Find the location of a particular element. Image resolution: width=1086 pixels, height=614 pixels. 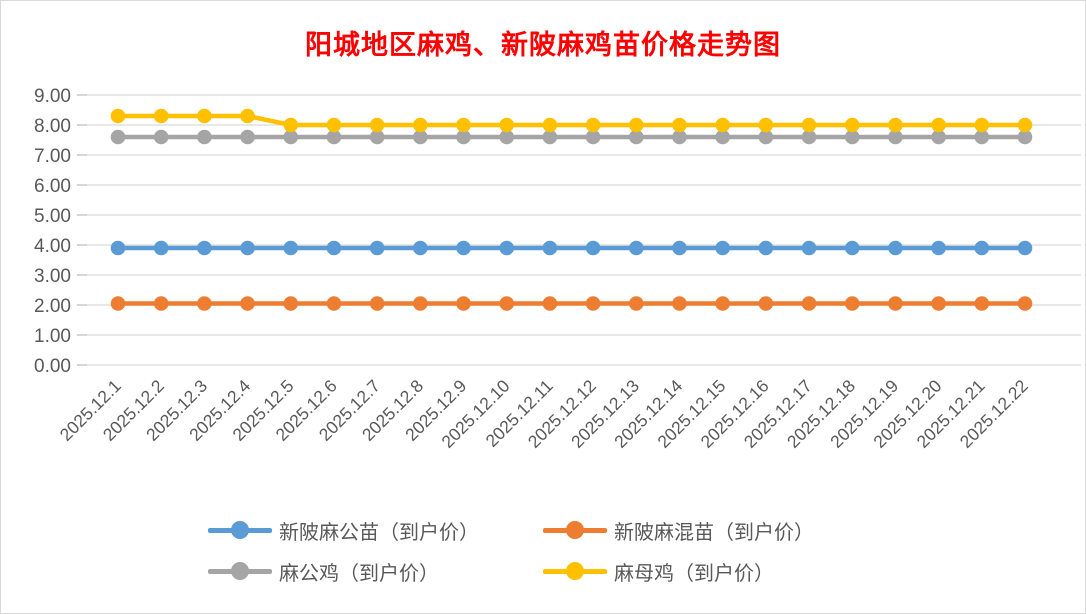

chart-legend: 新陂麻公苗（到户价） 新陂麻混苗（到户价） 麻公鸡（到户价） 麻母鸡（到户价） is located at coordinates (543, 550).